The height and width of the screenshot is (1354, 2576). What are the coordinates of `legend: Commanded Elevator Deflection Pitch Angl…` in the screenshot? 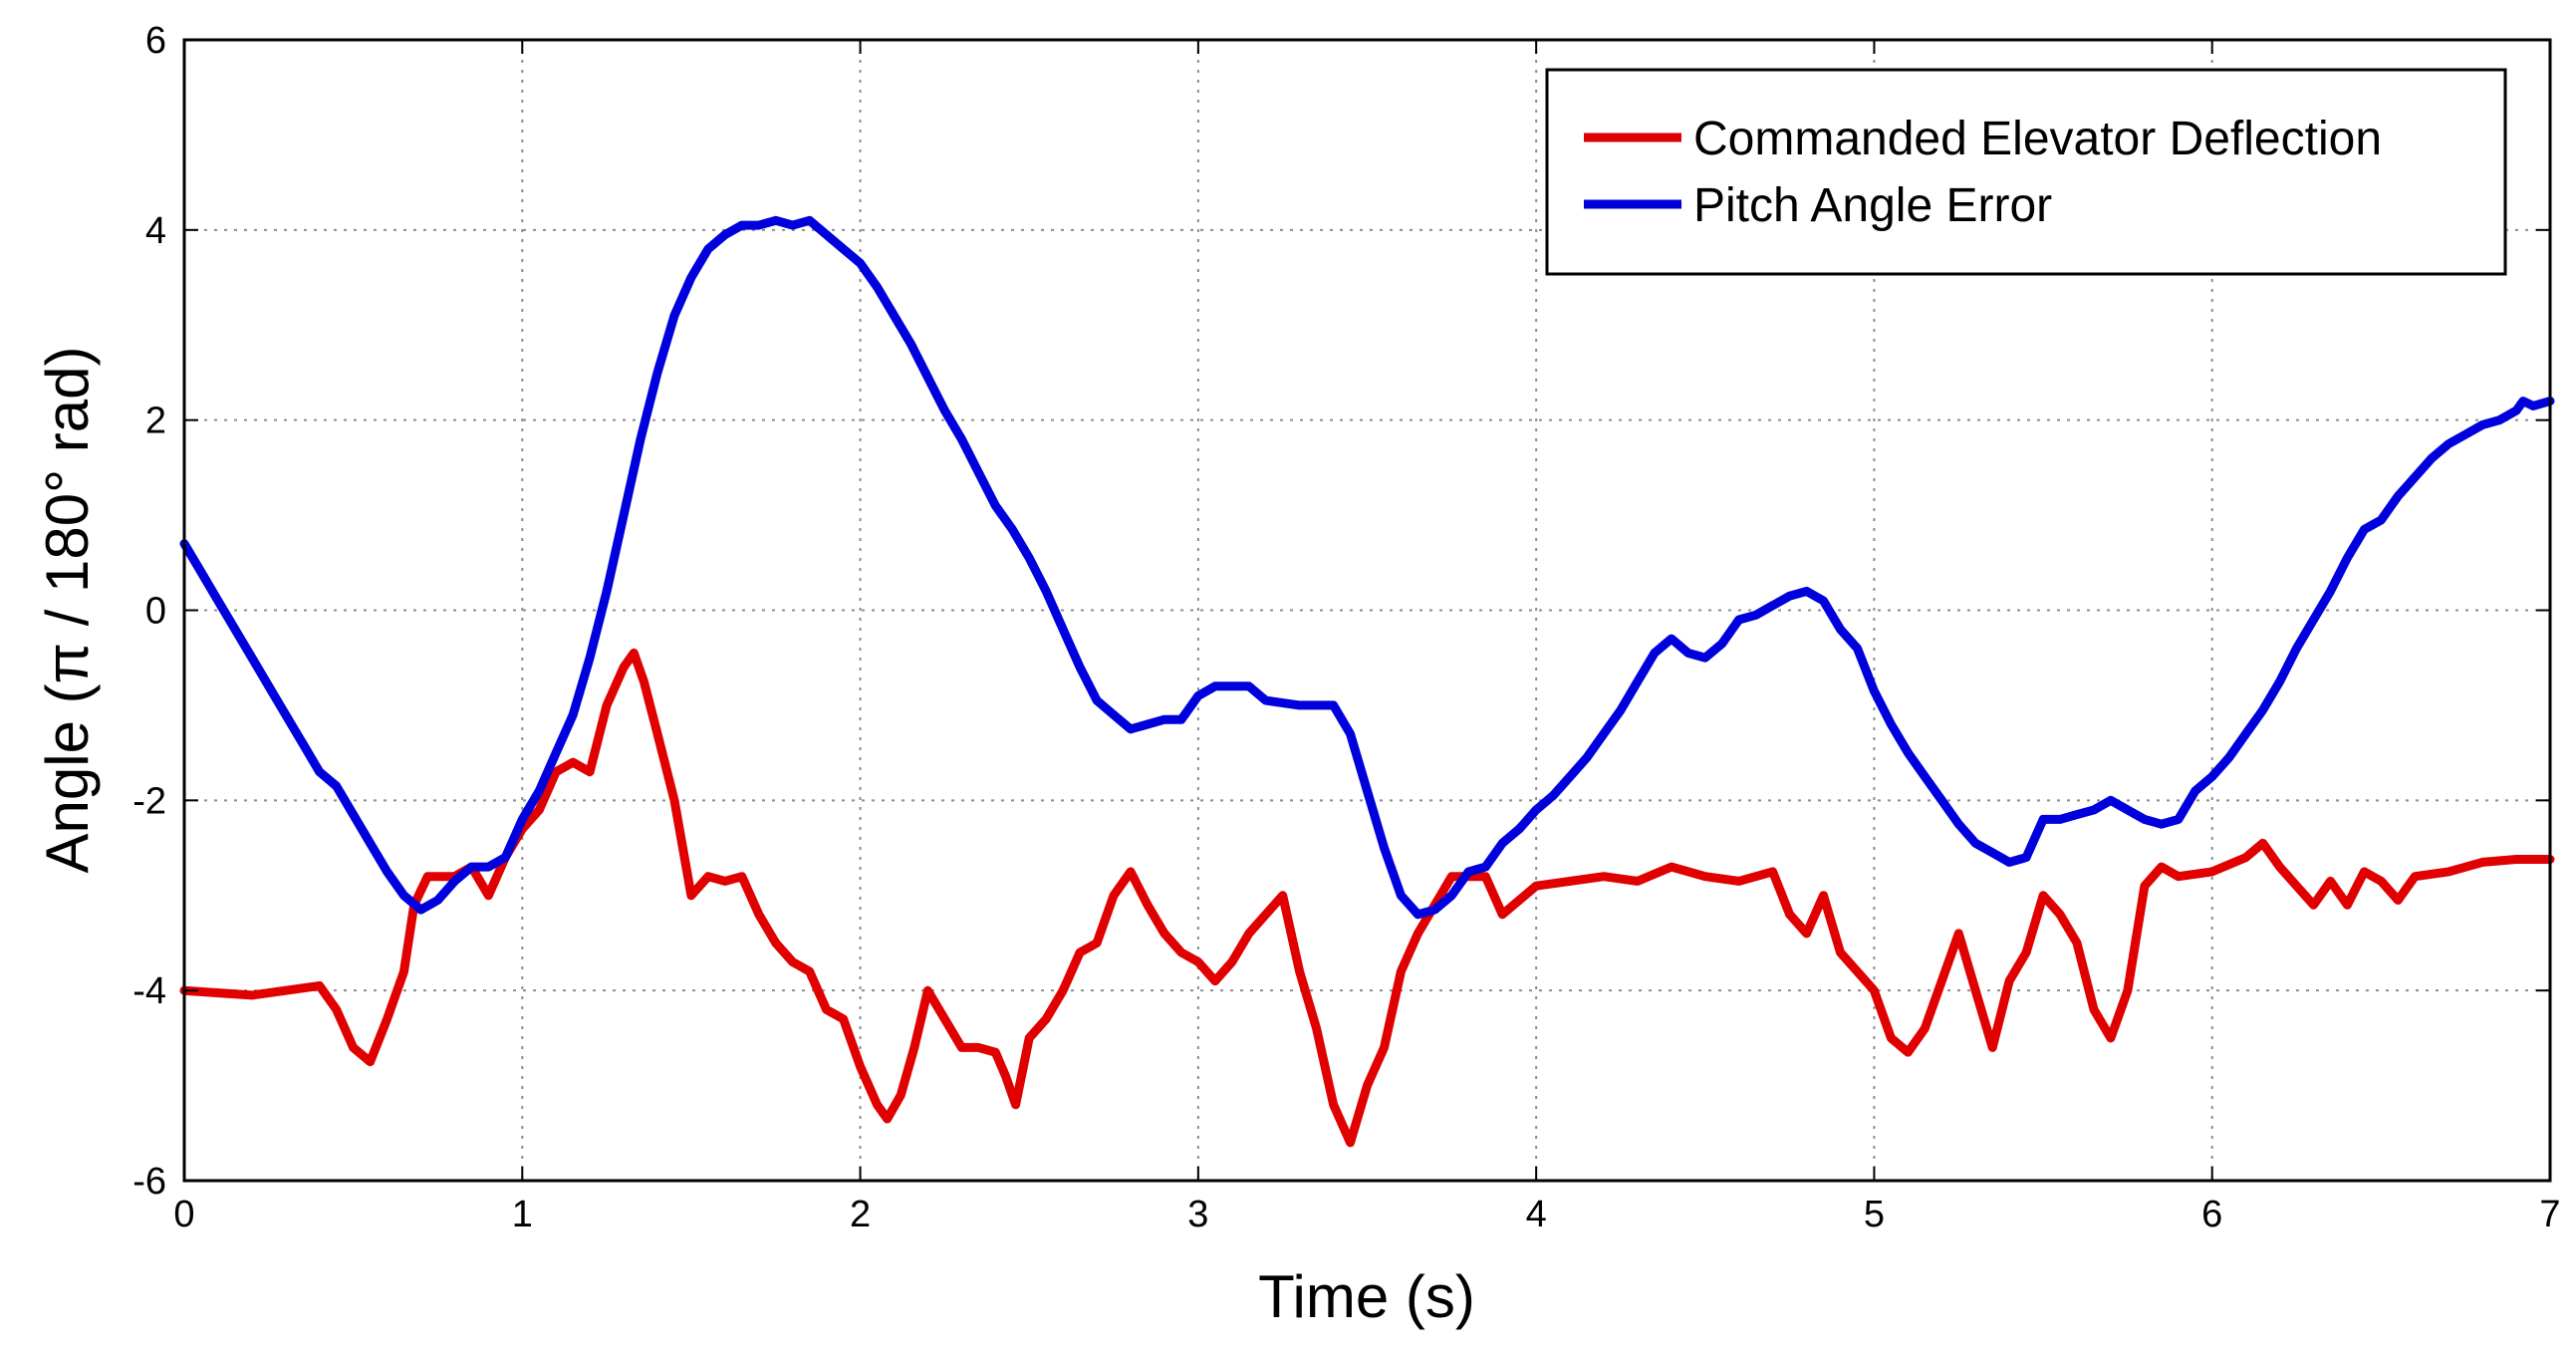 It's located at (2026, 172).